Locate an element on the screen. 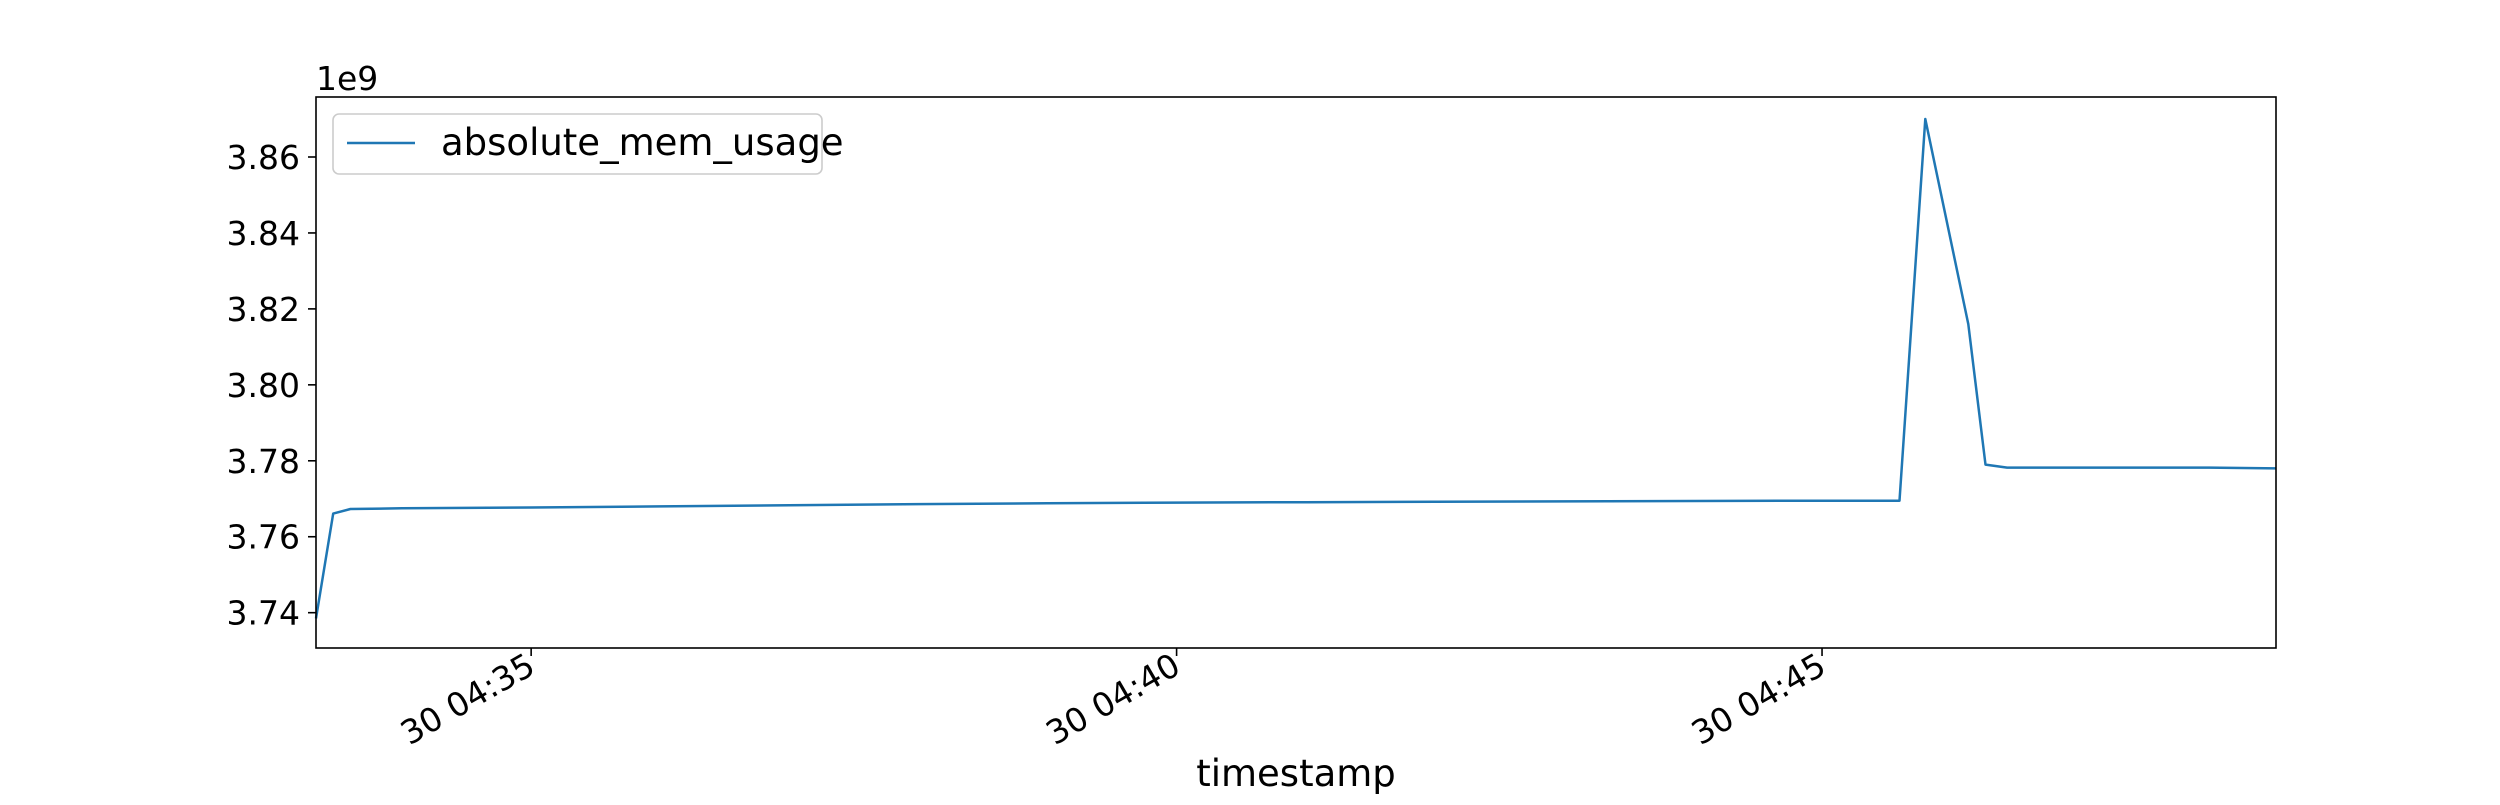  x-tick-label: 30 04:45 is located at coordinates (1758, 699).